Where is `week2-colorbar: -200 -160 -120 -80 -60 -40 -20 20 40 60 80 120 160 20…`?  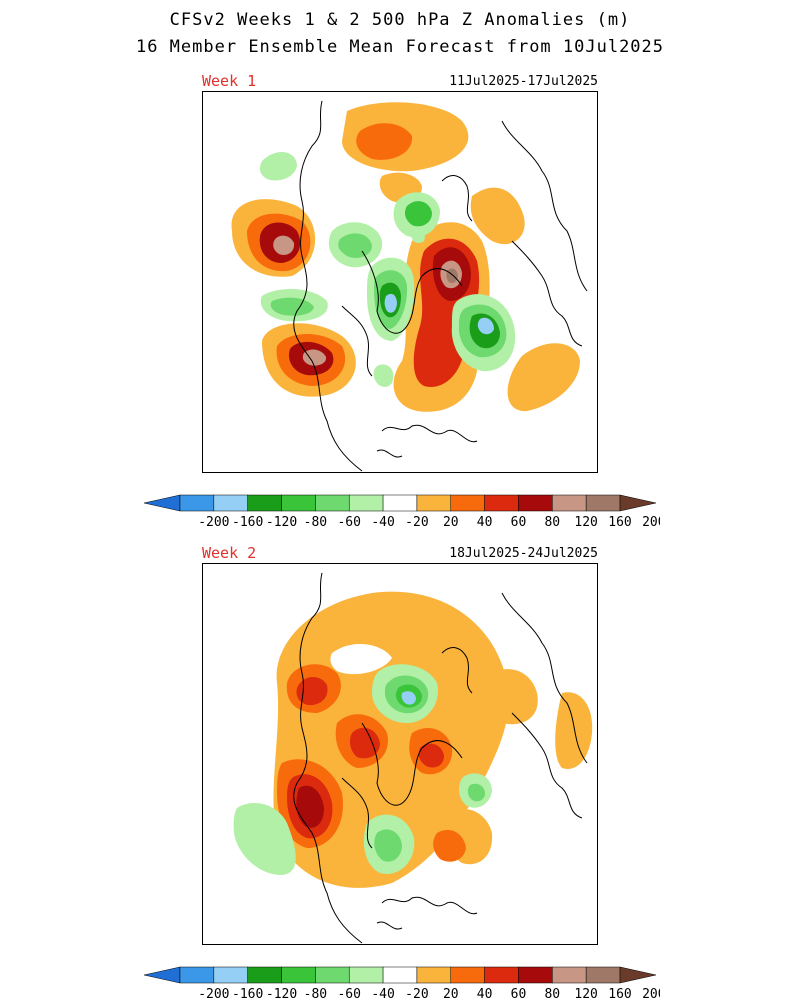
week2-colorbar: -200 -160 -120 -80 -60 -40 -20 20 40 60 80 120 160 20… is located at coordinates (401, 984).